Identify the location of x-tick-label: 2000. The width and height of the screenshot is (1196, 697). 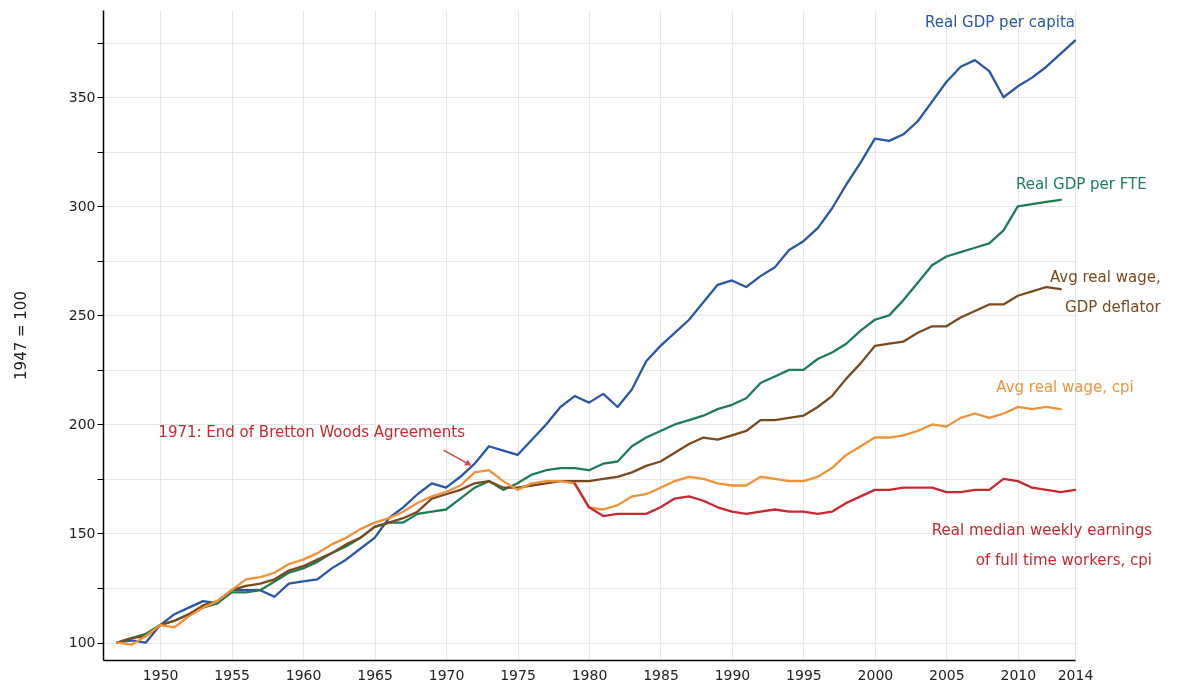
(875, 674).